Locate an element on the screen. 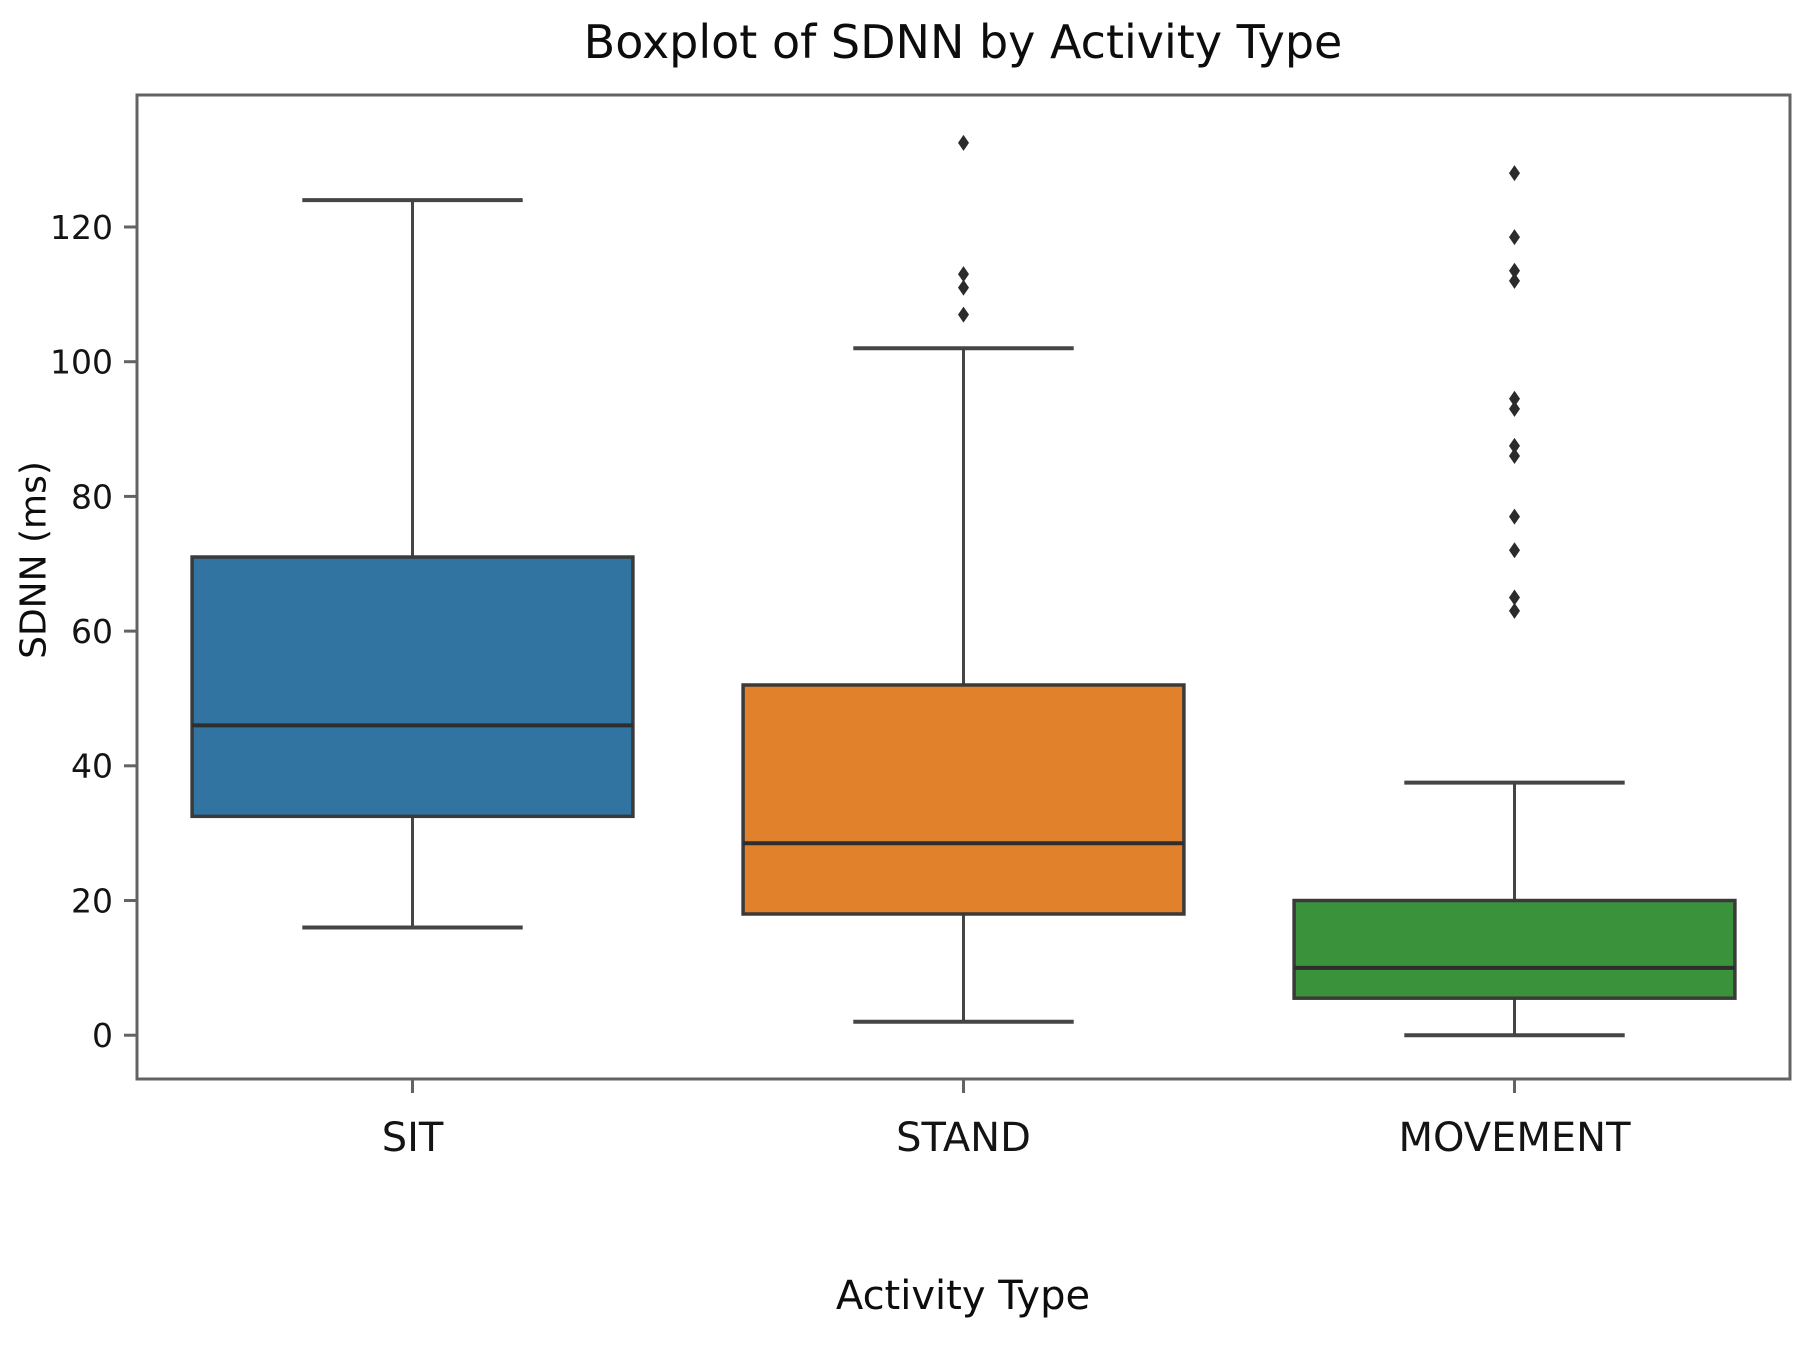 The width and height of the screenshot is (1809, 1348). x-axis-label: Activity Type is located at coordinates (963, 1296).